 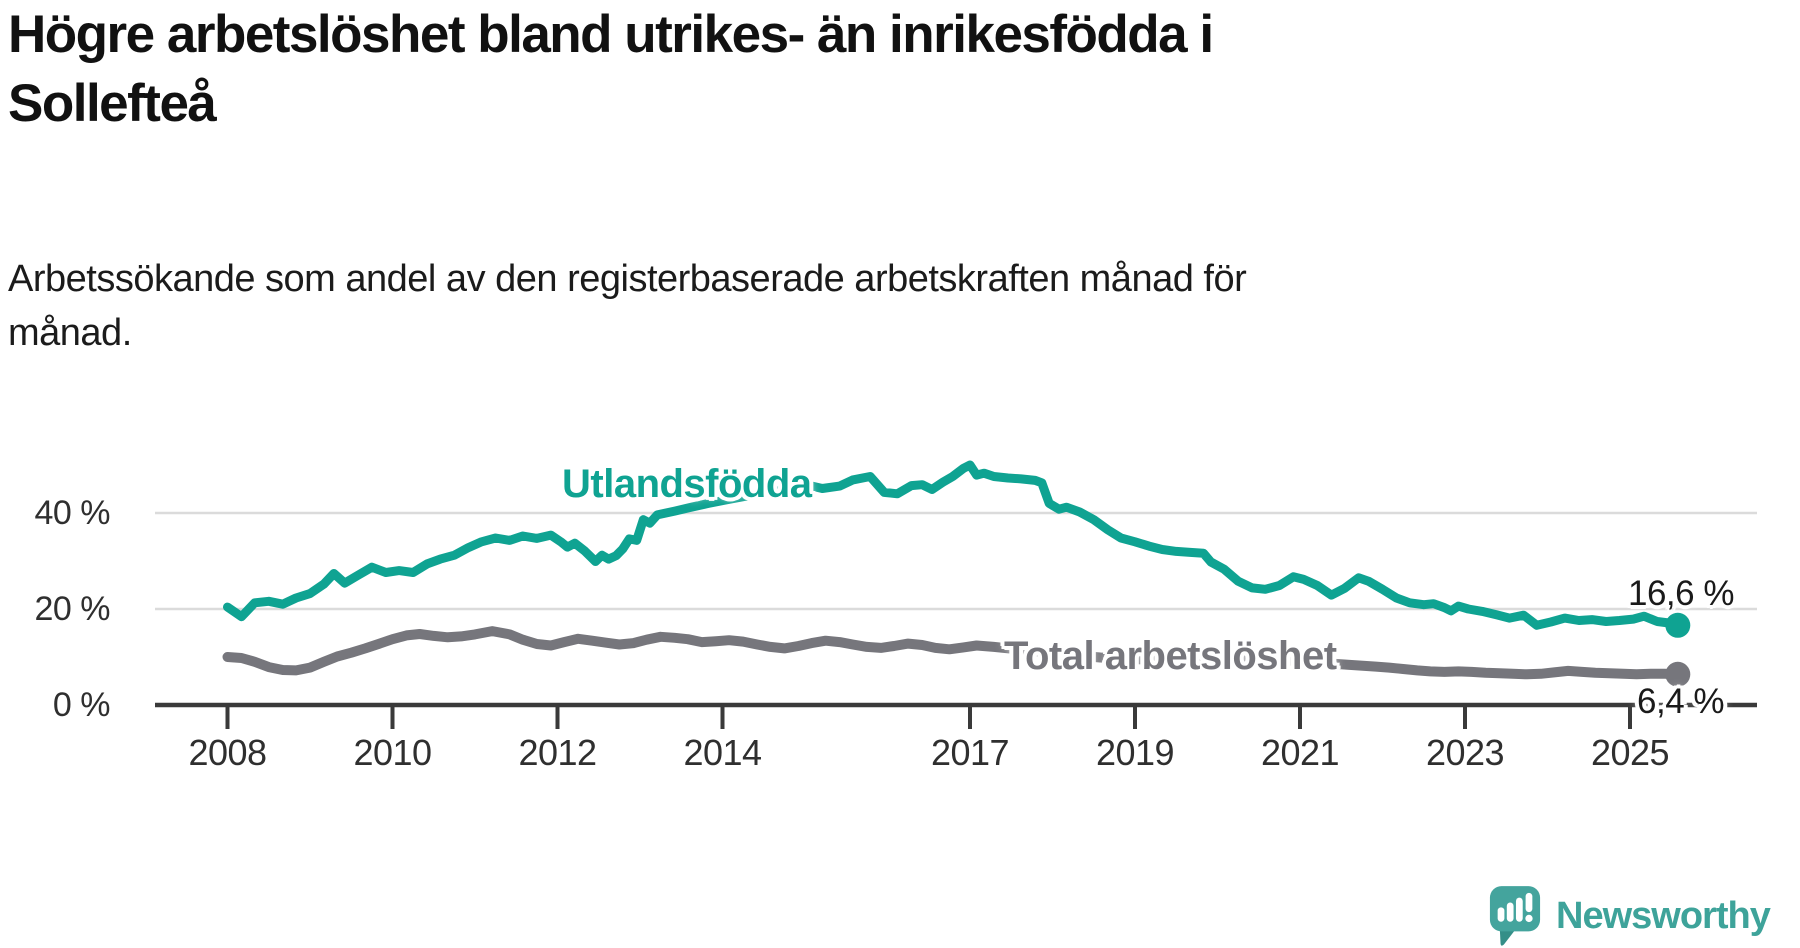 What do you see at coordinates (1678, 625) in the screenshot?
I see `series-end-dot-utlandsfodda` at bounding box center [1678, 625].